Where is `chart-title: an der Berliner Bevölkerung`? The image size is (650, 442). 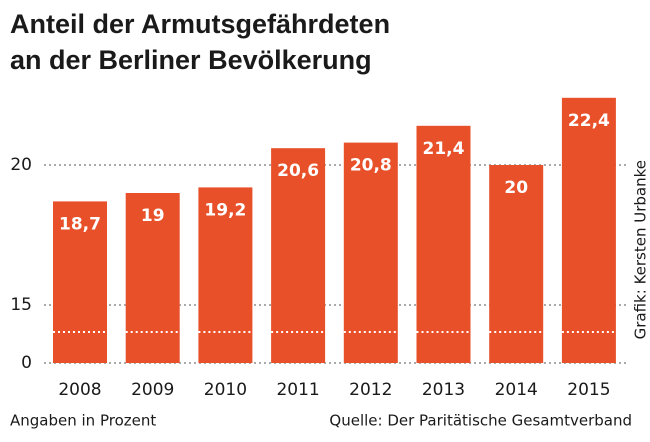 chart-title: an der Berliner Bevölkerung is located at coordinates (191, 60).